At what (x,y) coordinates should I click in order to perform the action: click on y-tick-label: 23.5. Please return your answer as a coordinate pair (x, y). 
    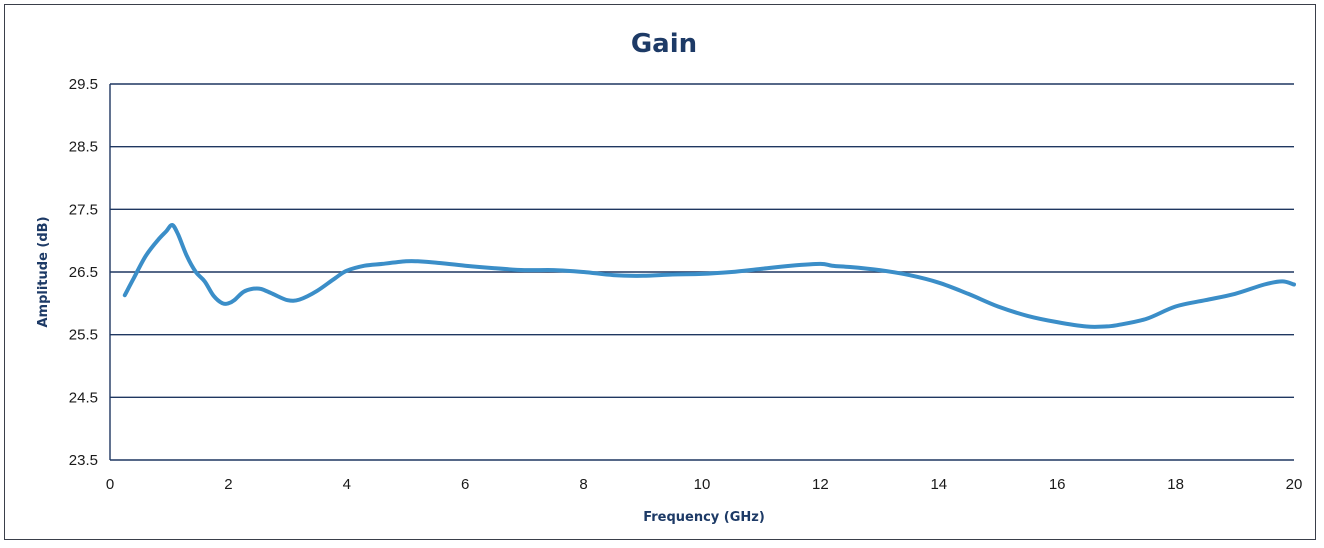
    Looking at the image, I should click on (83, 460).